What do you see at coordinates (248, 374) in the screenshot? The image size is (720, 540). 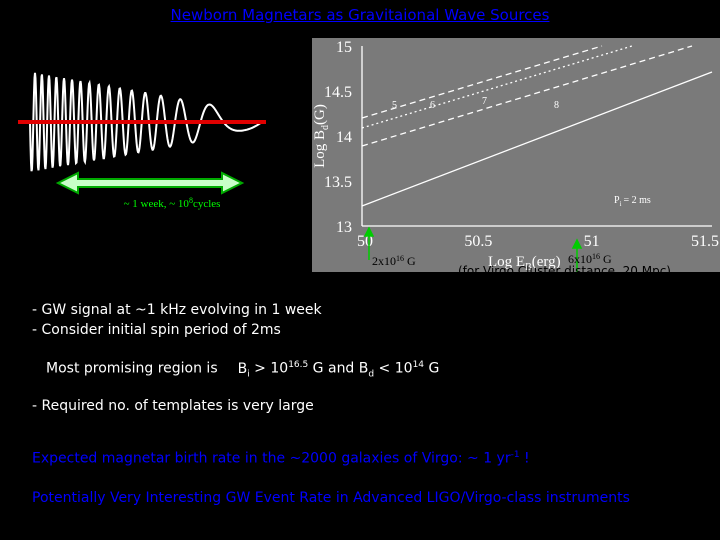 I see `sub: i` at bounding box center [248, 374].